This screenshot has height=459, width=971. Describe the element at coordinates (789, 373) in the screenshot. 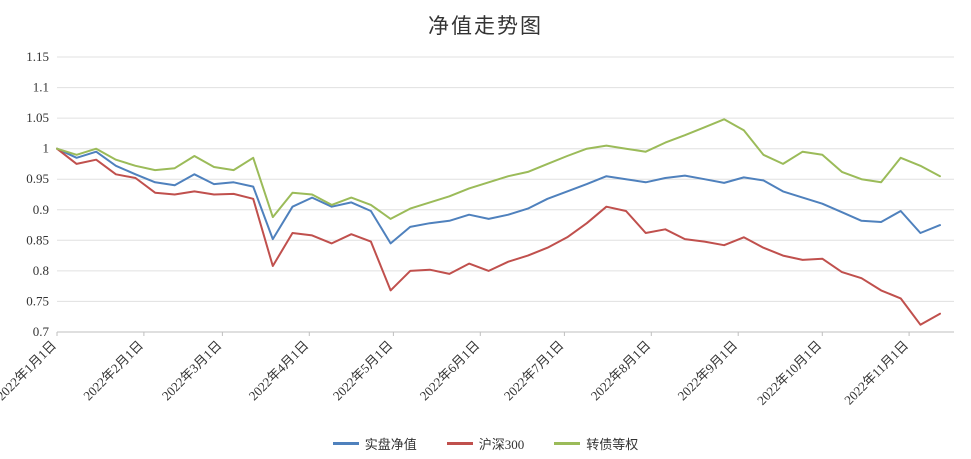

I see `svg-text: 2022年10月1日` at that location.